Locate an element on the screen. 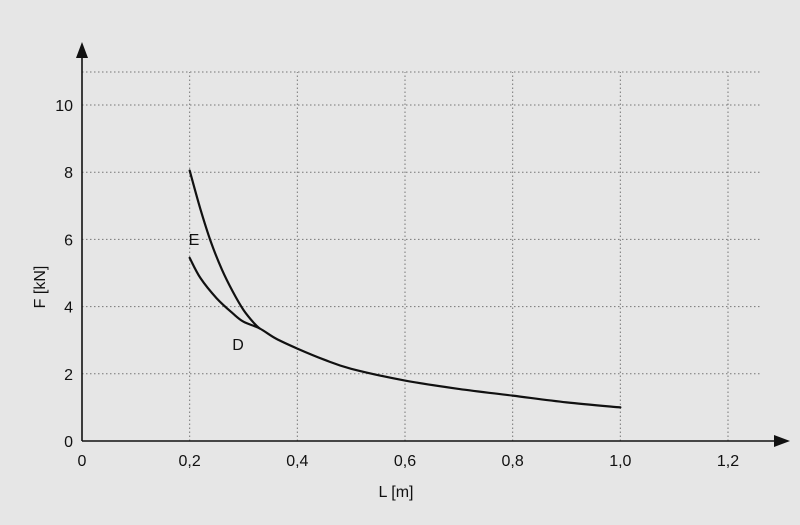 Image resolution: width=800 pixels, height=525 pixels. curve-label-e: E is located at coordinates (194, 240).